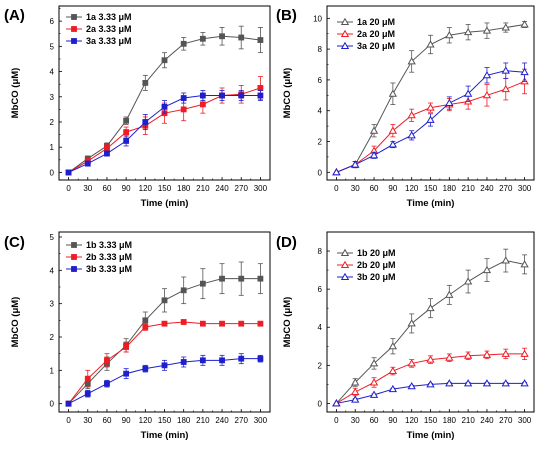 Image resolution: width=550 pixels, height=451 pixels. I want to click on x-tick-label: 270, so click(242, 420).